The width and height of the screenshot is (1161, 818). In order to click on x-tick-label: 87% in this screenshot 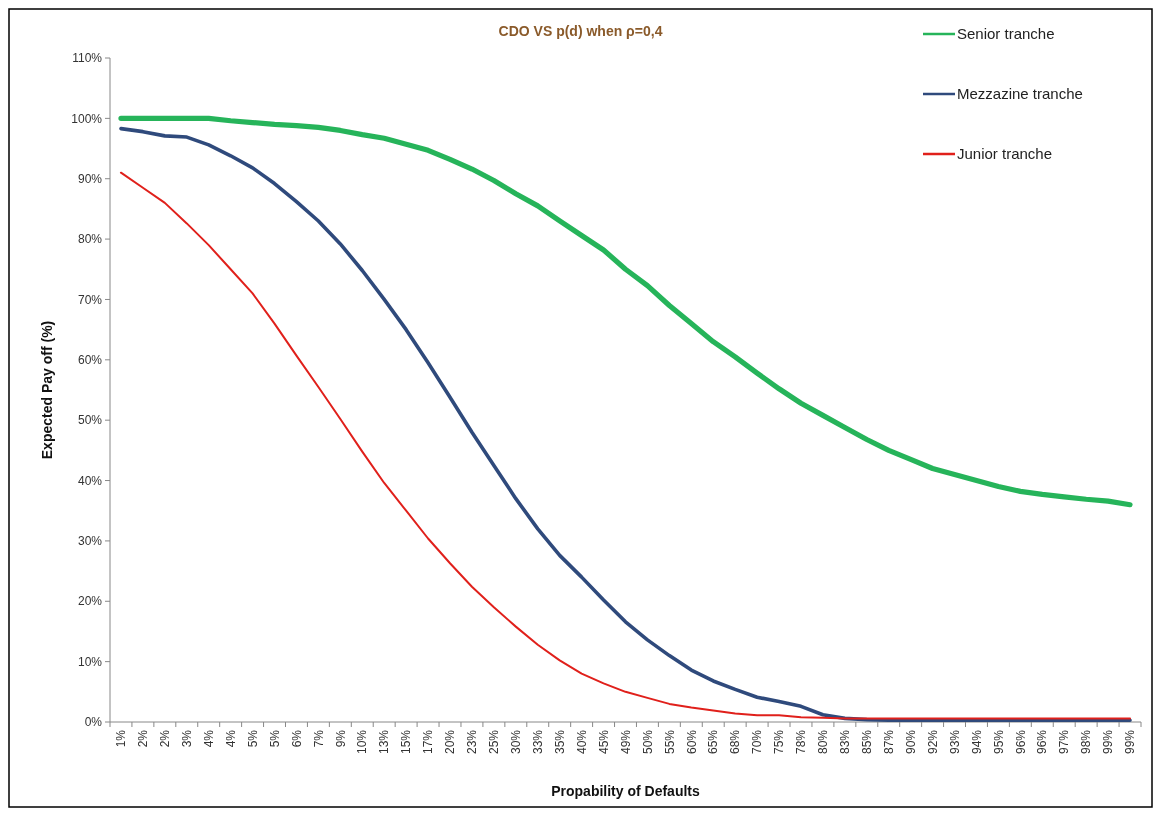, I will do `click(888, 742)`.